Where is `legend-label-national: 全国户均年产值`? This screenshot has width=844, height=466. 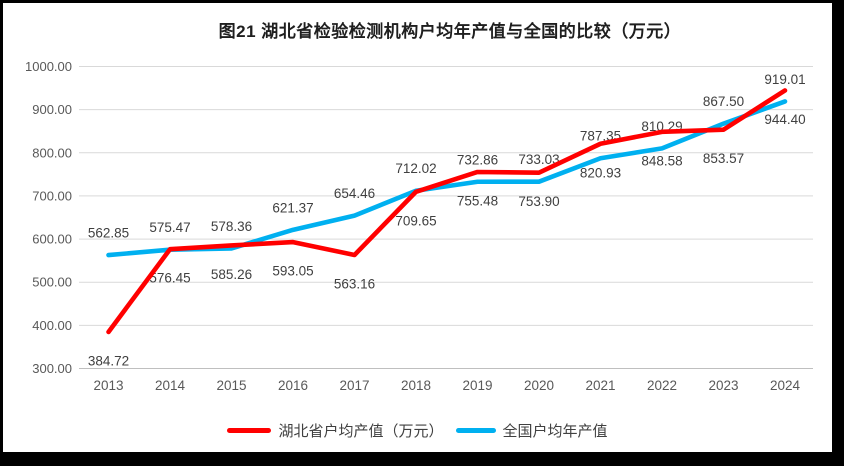 legend-label-national: 全国户均年产值 is located at coordinates (555, 431).